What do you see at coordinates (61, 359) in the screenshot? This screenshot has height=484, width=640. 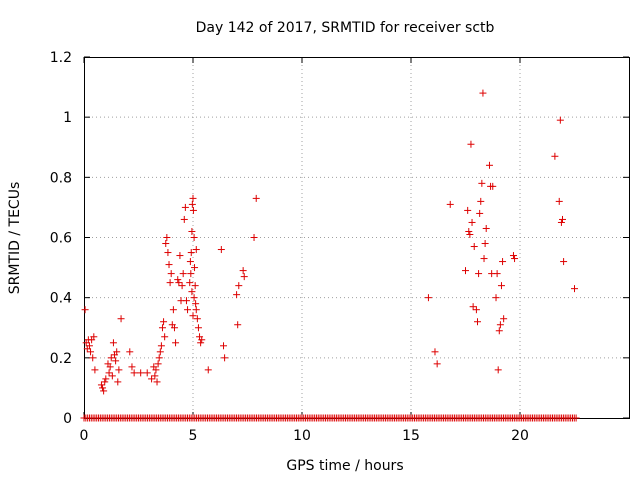 I see `y-tick-label: 0.2` at bounding box center [61, 359].